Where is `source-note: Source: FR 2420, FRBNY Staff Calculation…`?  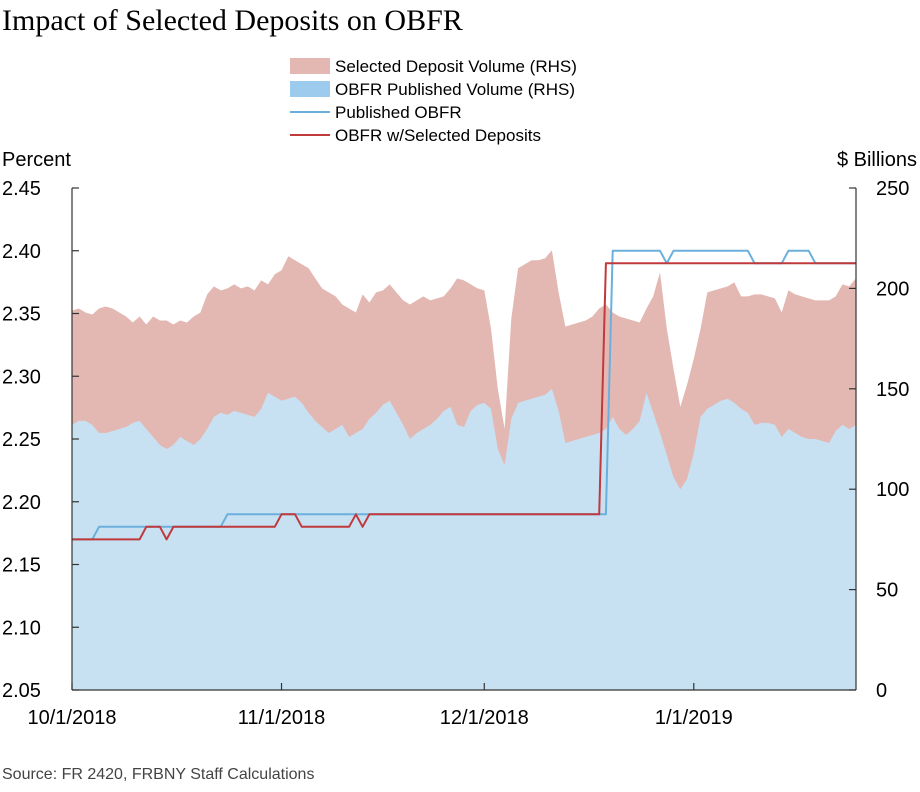 source-note: Source: FR 2420, FRBNY Staff Calculation… is located at coordinates (158, 774).